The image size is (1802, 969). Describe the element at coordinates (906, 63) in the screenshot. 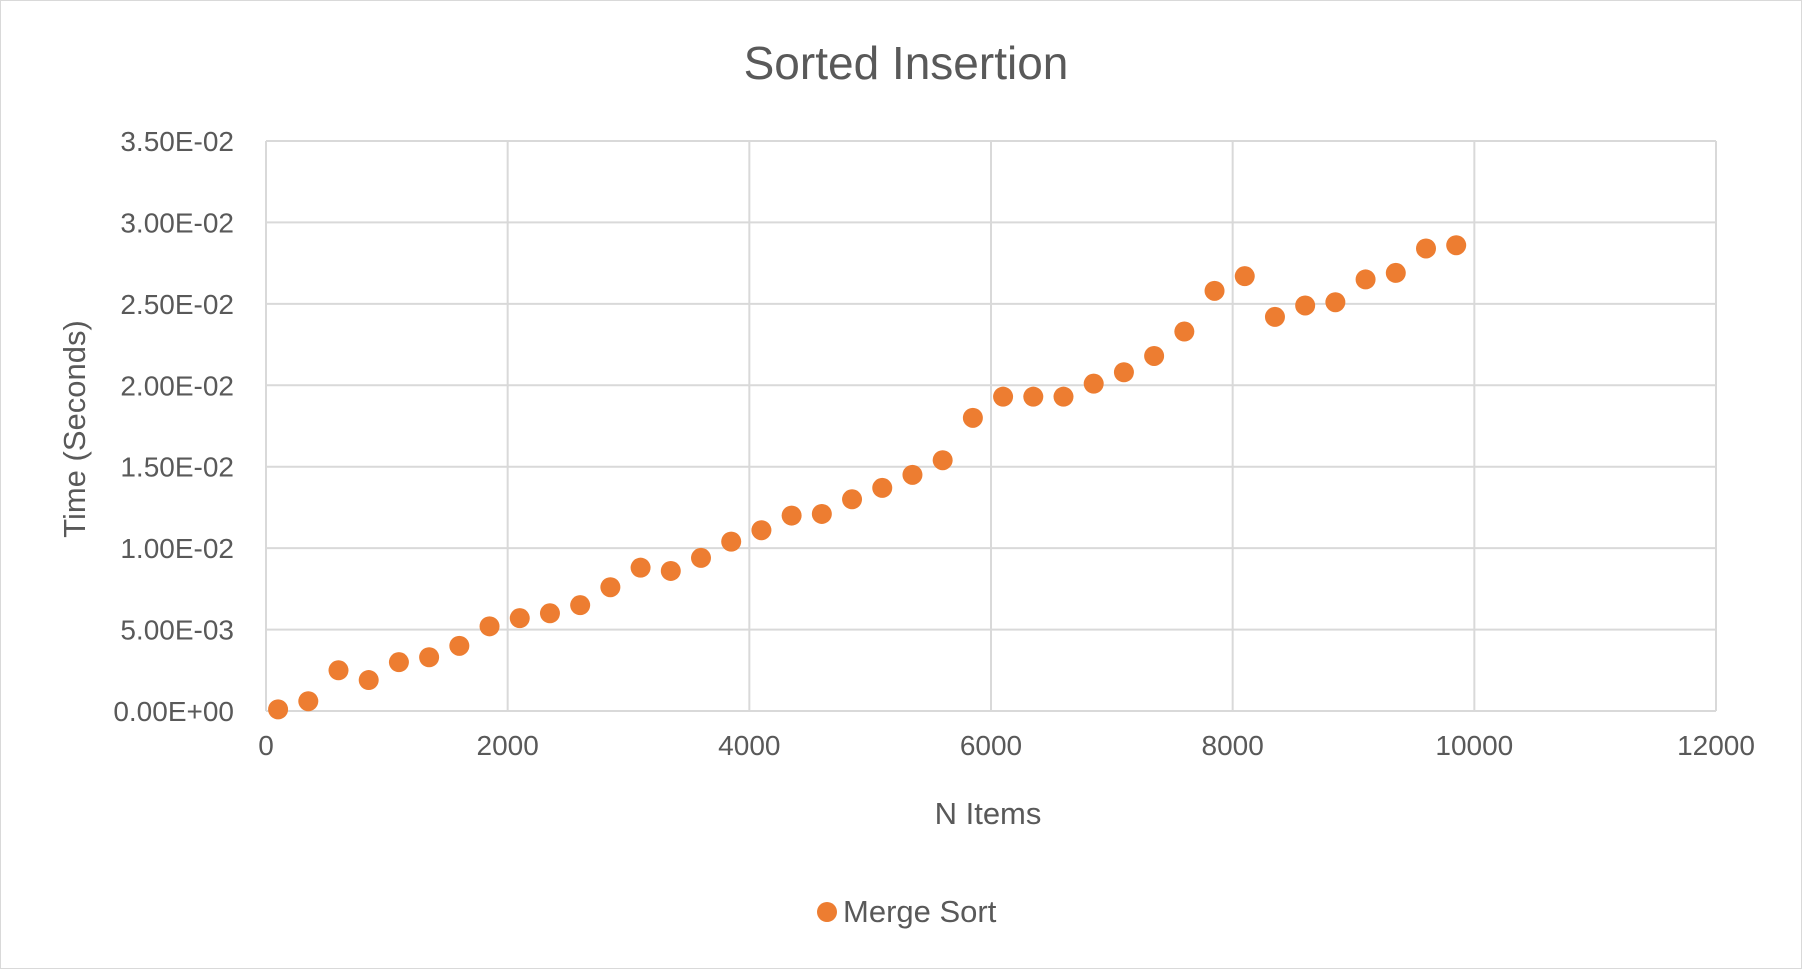

I see `chart-title: Sorted Insertion` at that location.